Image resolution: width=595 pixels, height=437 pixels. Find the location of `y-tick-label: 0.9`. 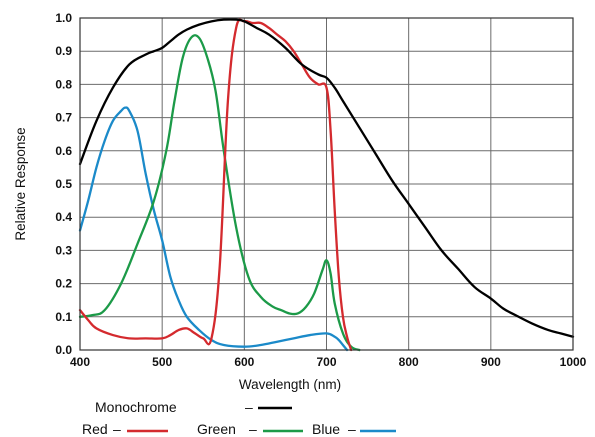

y-tick-label: 0.9 is located at coordinates (63, 51).